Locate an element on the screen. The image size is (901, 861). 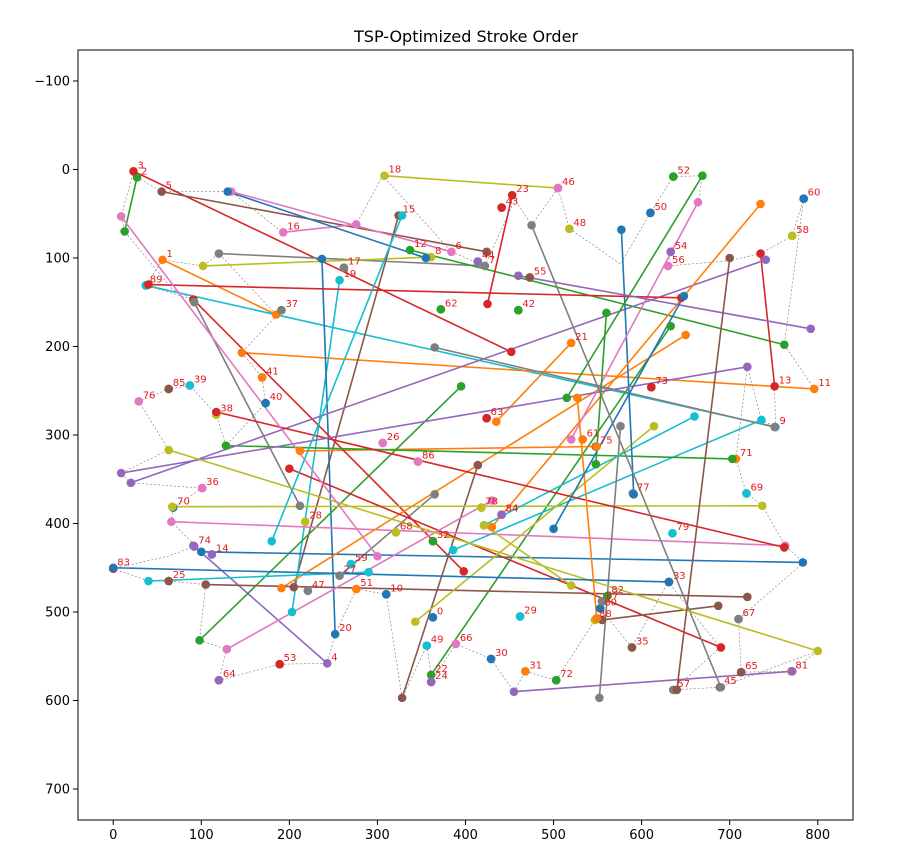
stroke-45-label: 45 is located at coordinates (730, 681).